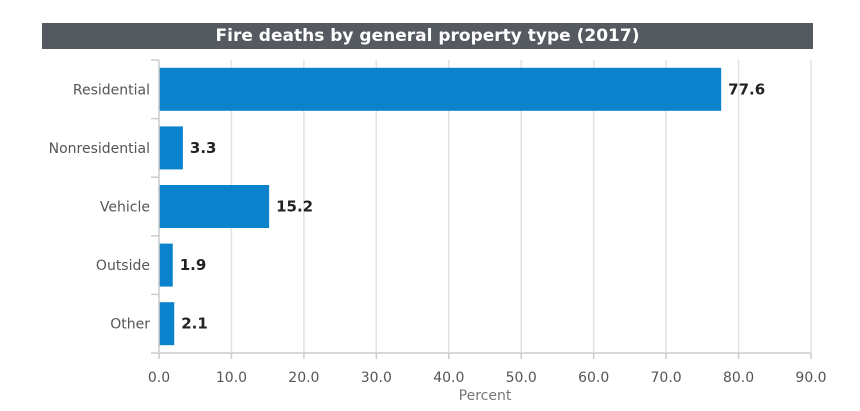  What do you see at coordinates (448, 378) in the screenshot?
I see `x-tick-label: 40.0` at bounding box center [448, 378].